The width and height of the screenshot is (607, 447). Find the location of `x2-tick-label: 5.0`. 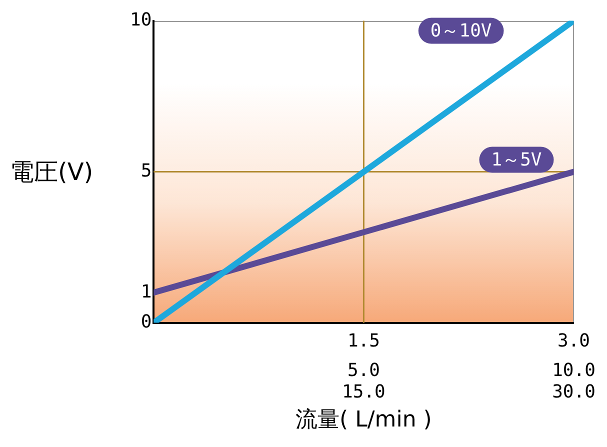

x2-tick-label: 5.0 is located at coordinates (363, 370).